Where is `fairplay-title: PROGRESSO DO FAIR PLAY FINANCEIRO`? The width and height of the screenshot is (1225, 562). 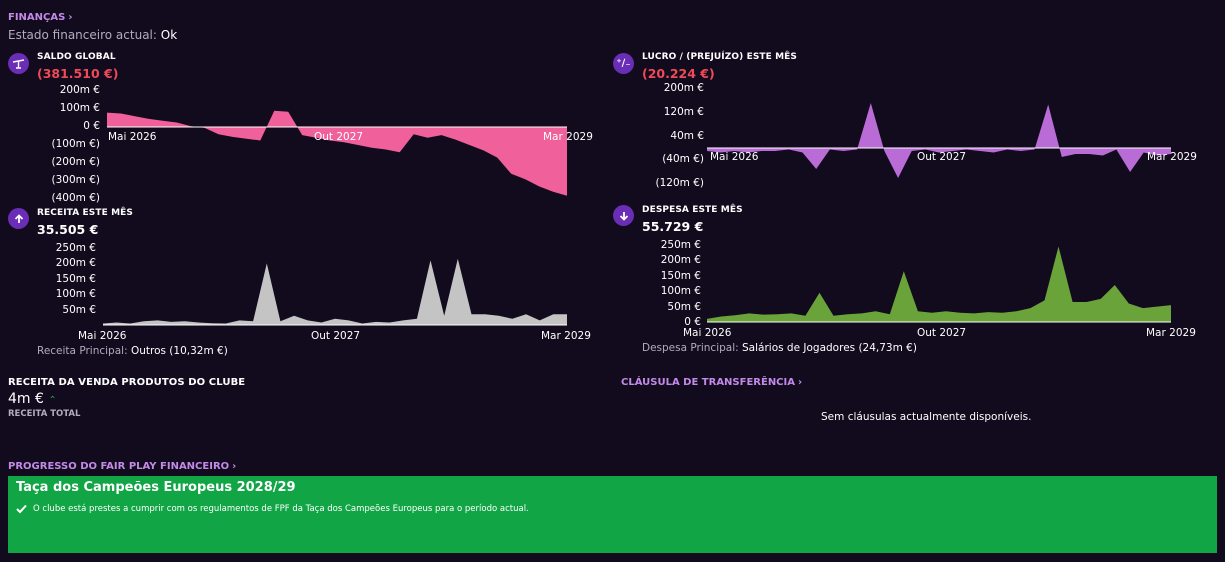
fairplay-title: PROGRESSO DO FAIR PLAY FINANCEIRO is located at coordinates (119, 466).